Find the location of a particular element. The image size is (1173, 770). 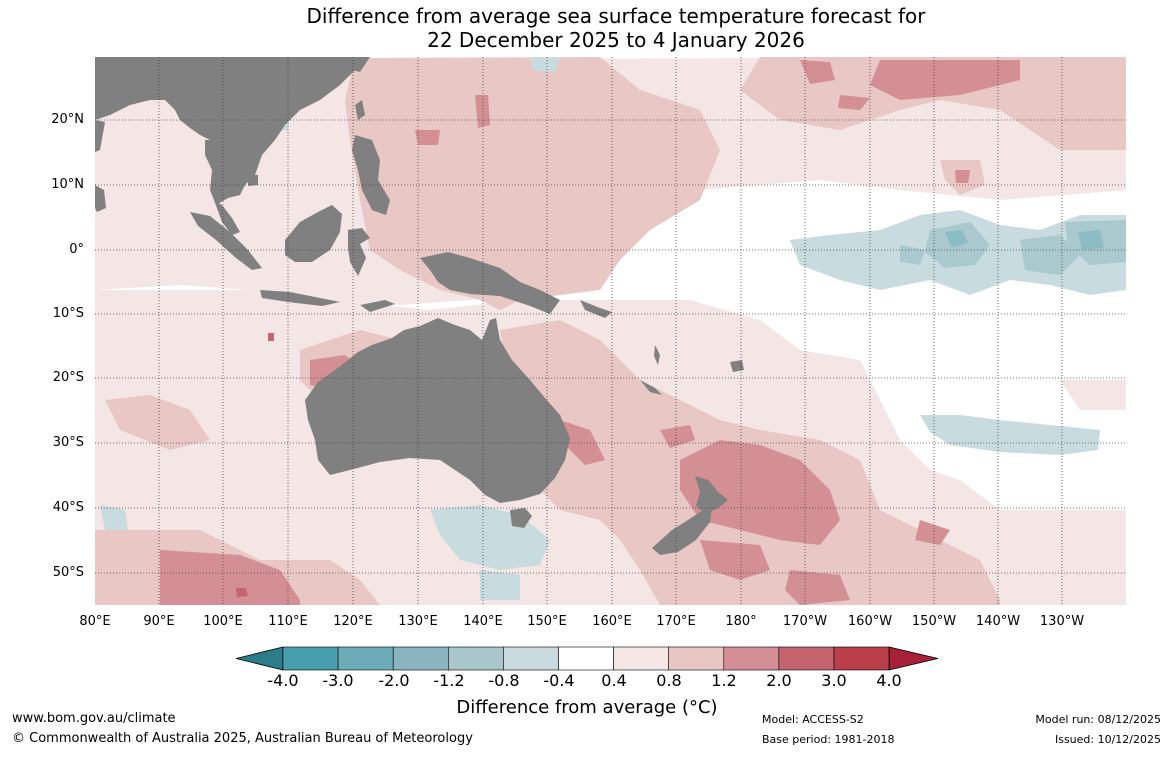

website-link: www.bom.gov.au/climate is located at coordinates (94, 718).